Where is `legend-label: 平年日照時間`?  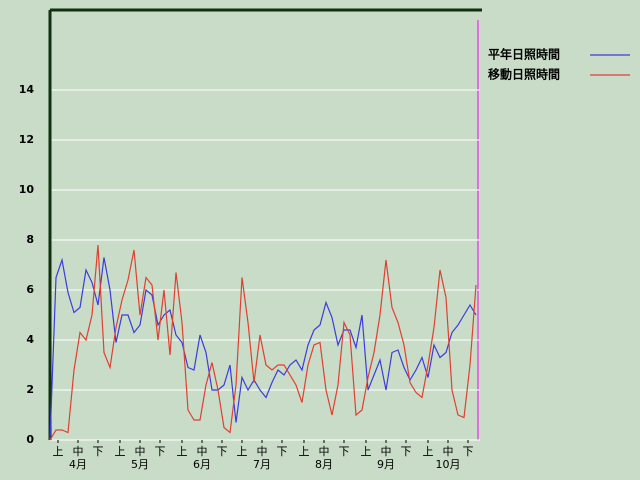 legend-label: 平年日照時間 is located at coordinates (524, 54).